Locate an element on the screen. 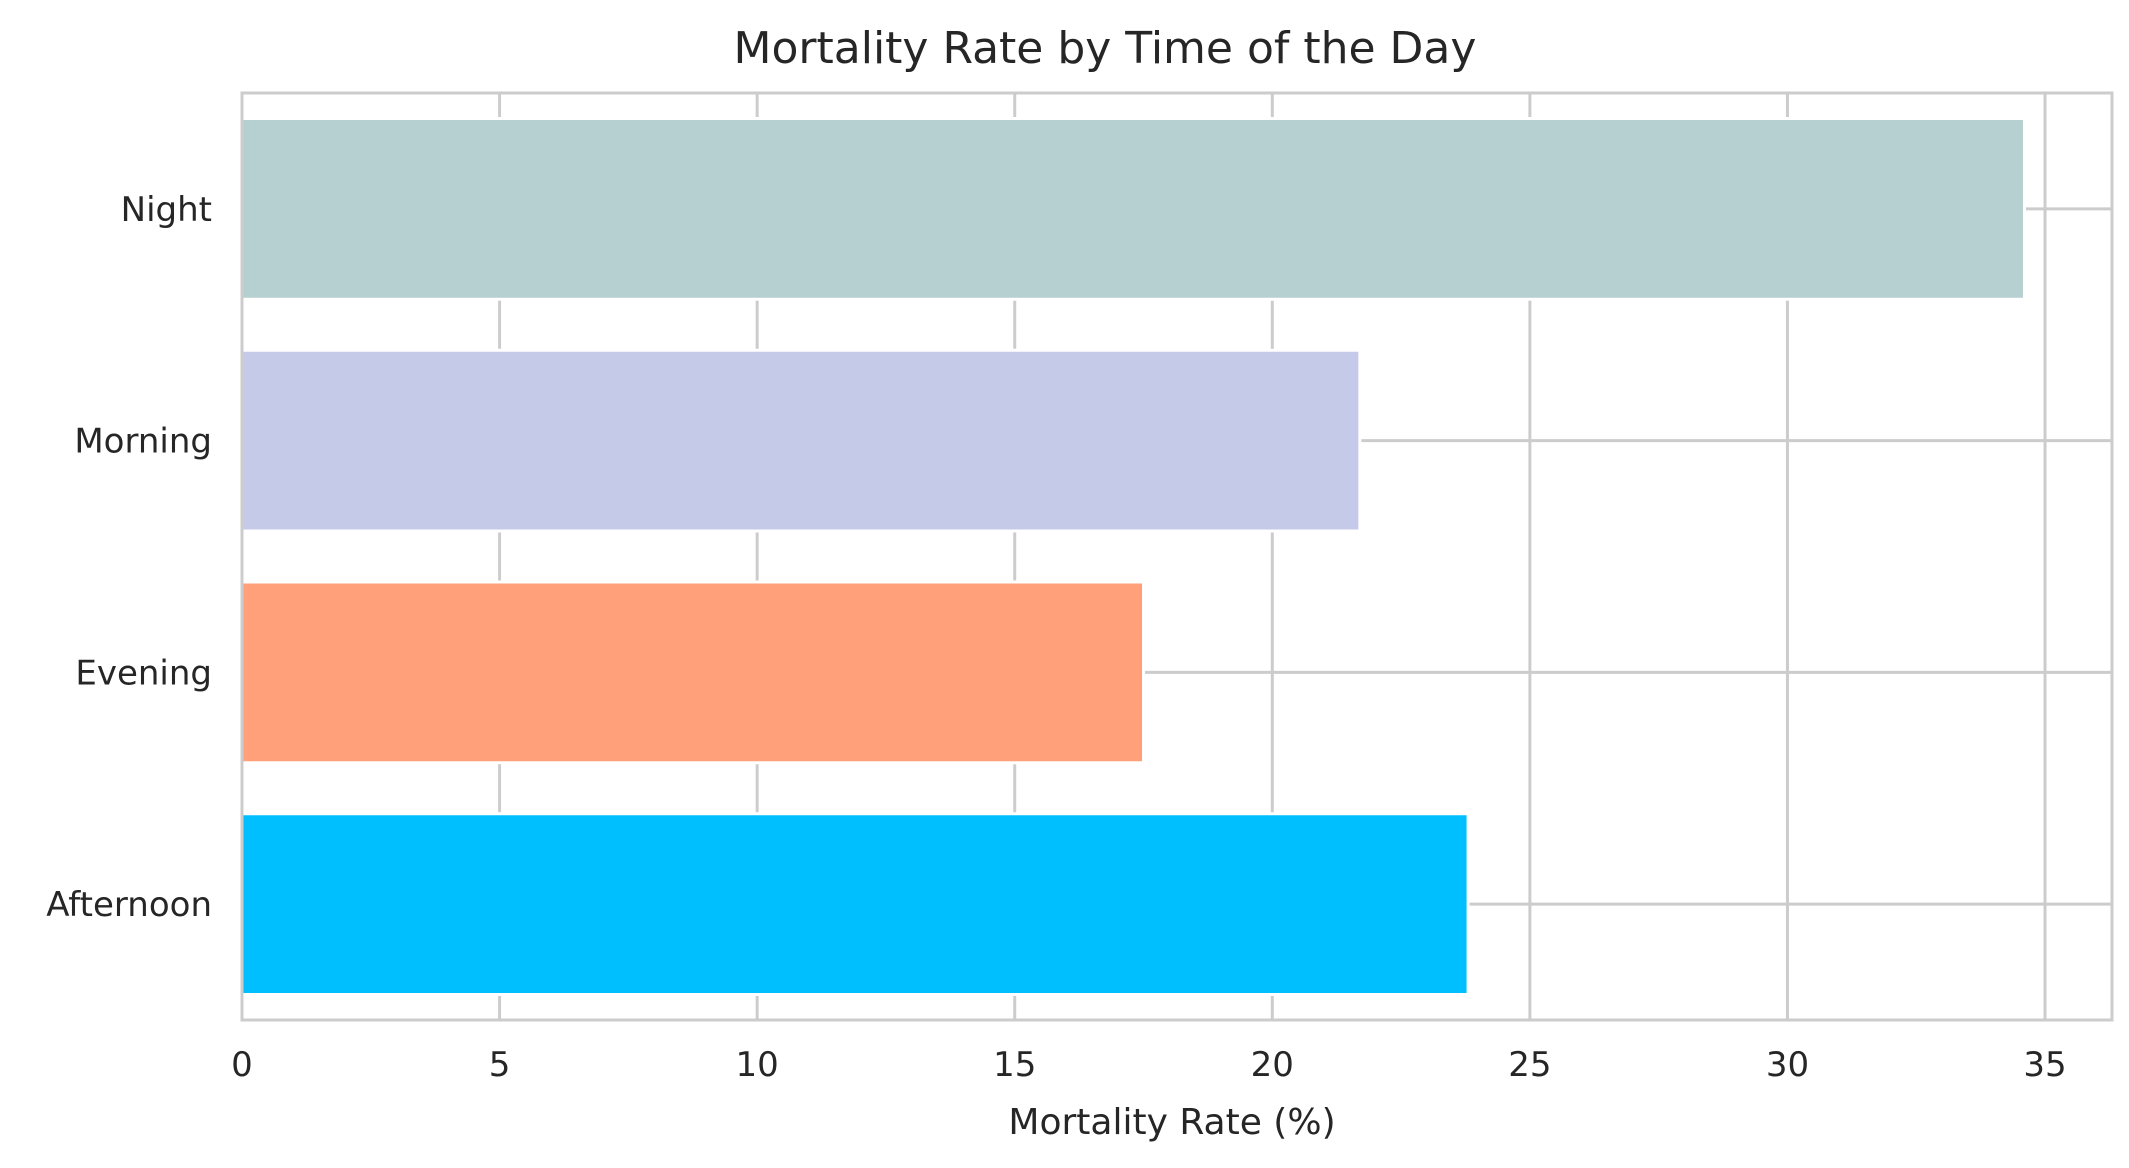 This screenshot has height=1168, width=2129. x-tick-label: 0 is located at coordinates (242, 1065).